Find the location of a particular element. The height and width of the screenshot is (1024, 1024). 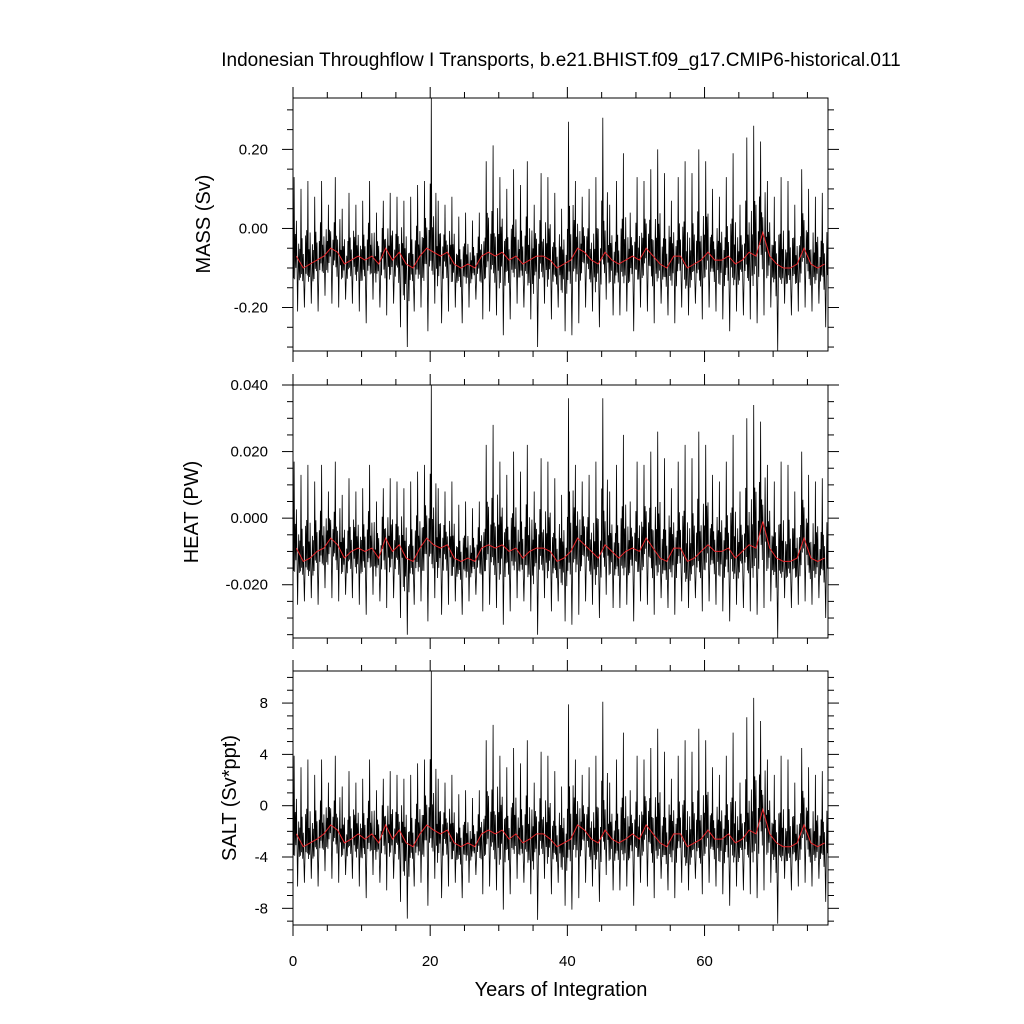

panel-mass-monthly-line is located at coordinates (560, 224).